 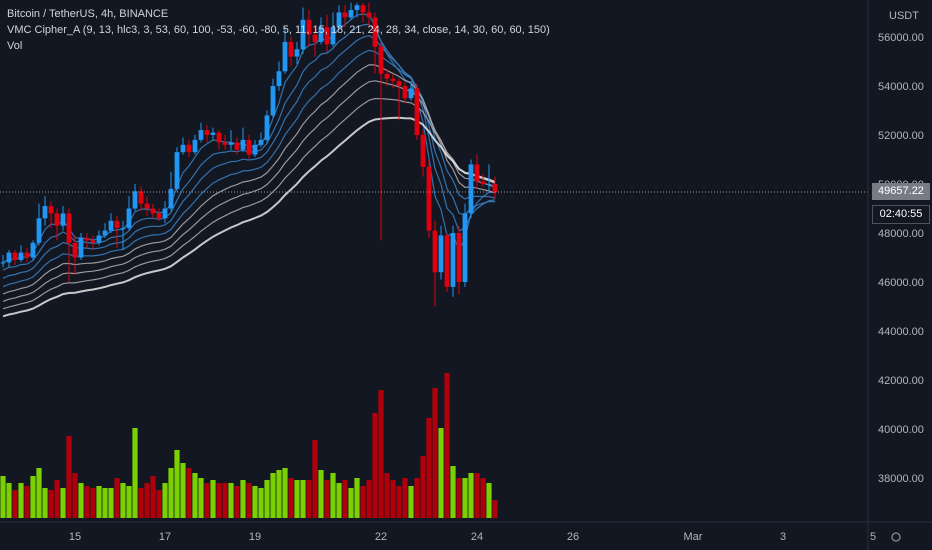 What do you see at coordinates (901, 38) in the screenshot?
I see `y-tick-label: 56000.00` at bounding box center [901, 38].